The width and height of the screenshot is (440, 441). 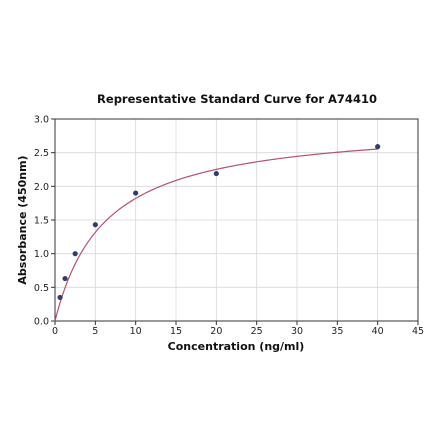 I want to click on x-tick-label: 0, so click(x=55, y=331).